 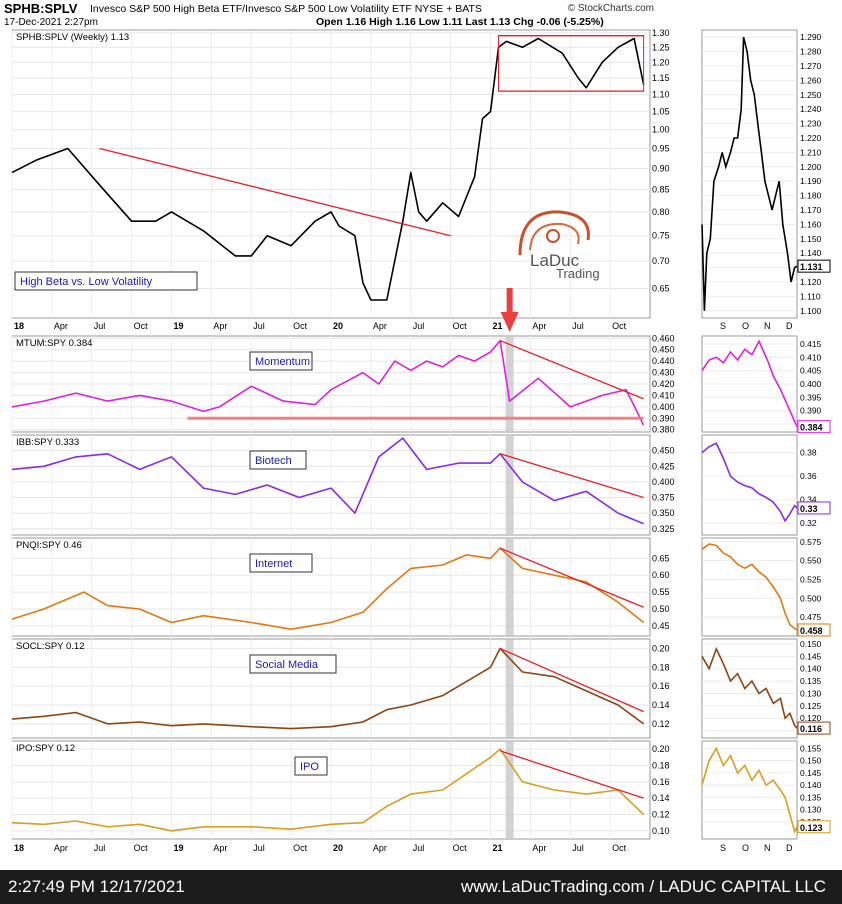 I want to click on annotation-main: High Beta vs. Low Volatility, so click(x=86, y=282).